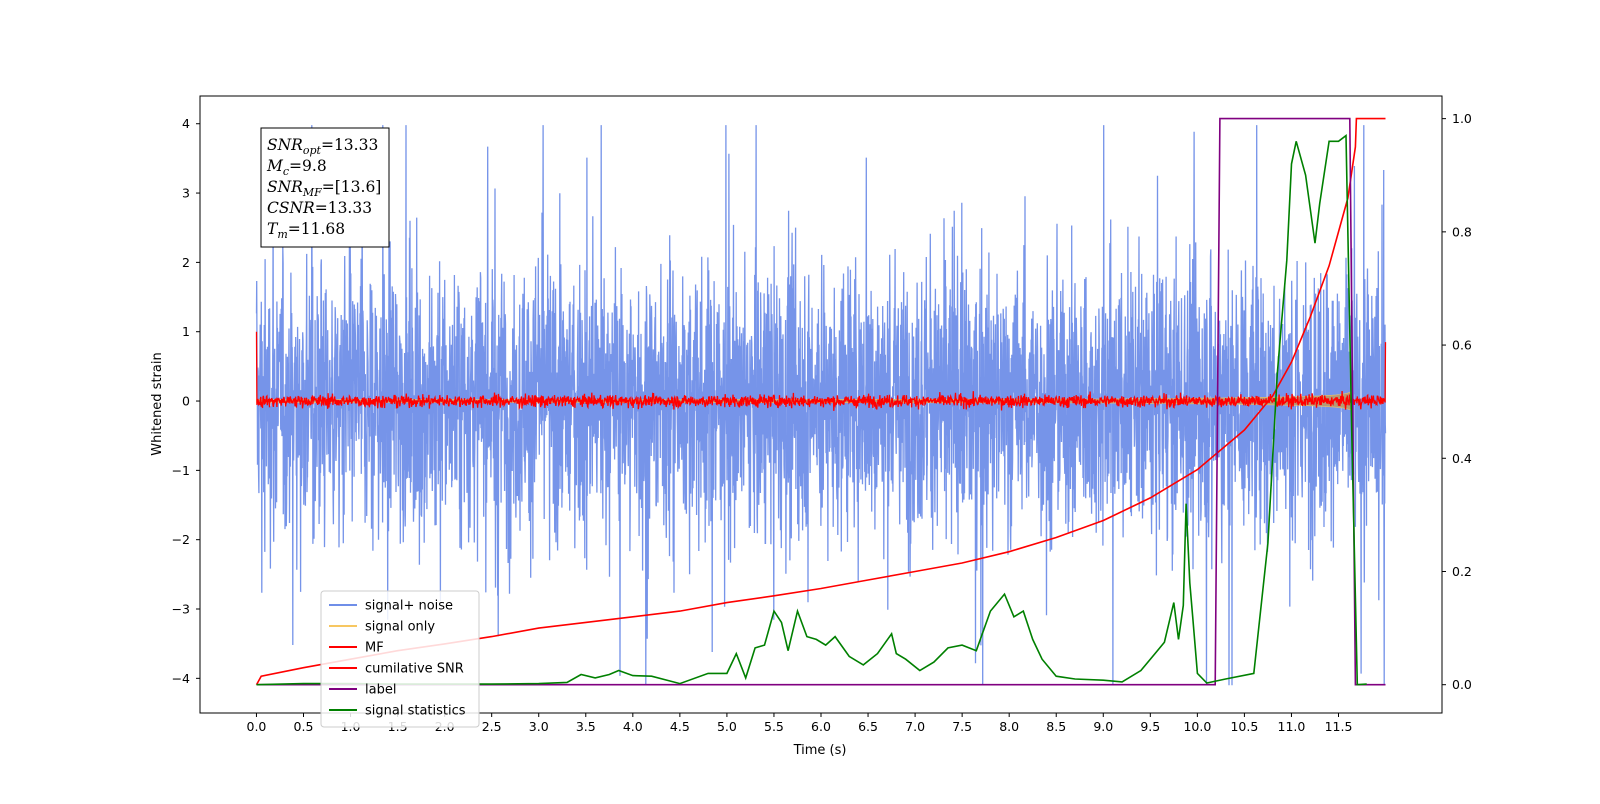  Describe the element at coordinates (1292, 726) in the screenshot. I see `x-tick-label: 11.0` at that location.